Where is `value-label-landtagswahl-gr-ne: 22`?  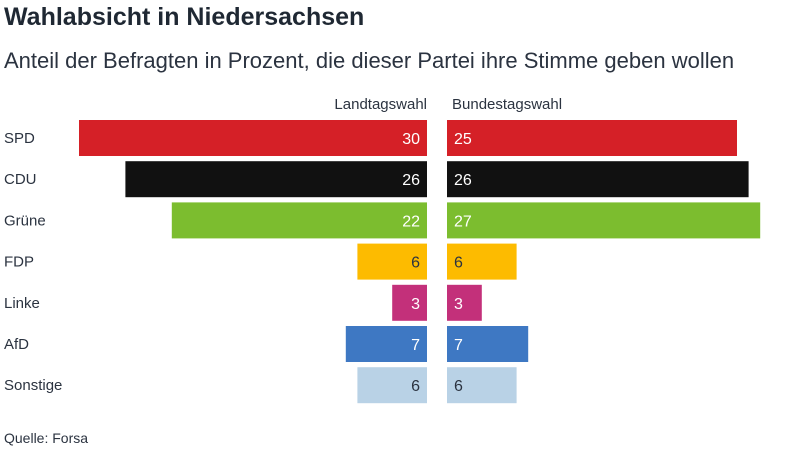 value-label-landtagswahl-gr-ne: 22 is located at coordinates (411, 221).